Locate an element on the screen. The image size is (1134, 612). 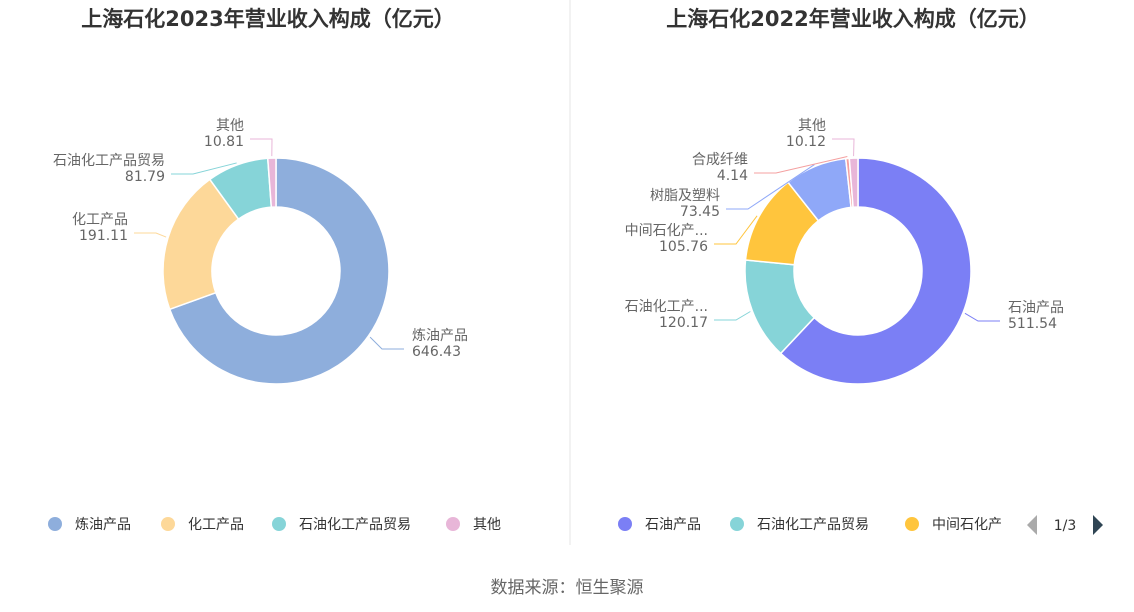
chart-2022-legend: 石油产品 石油化工产品贸易 中间石化产 is located at coordinates (810, 525).